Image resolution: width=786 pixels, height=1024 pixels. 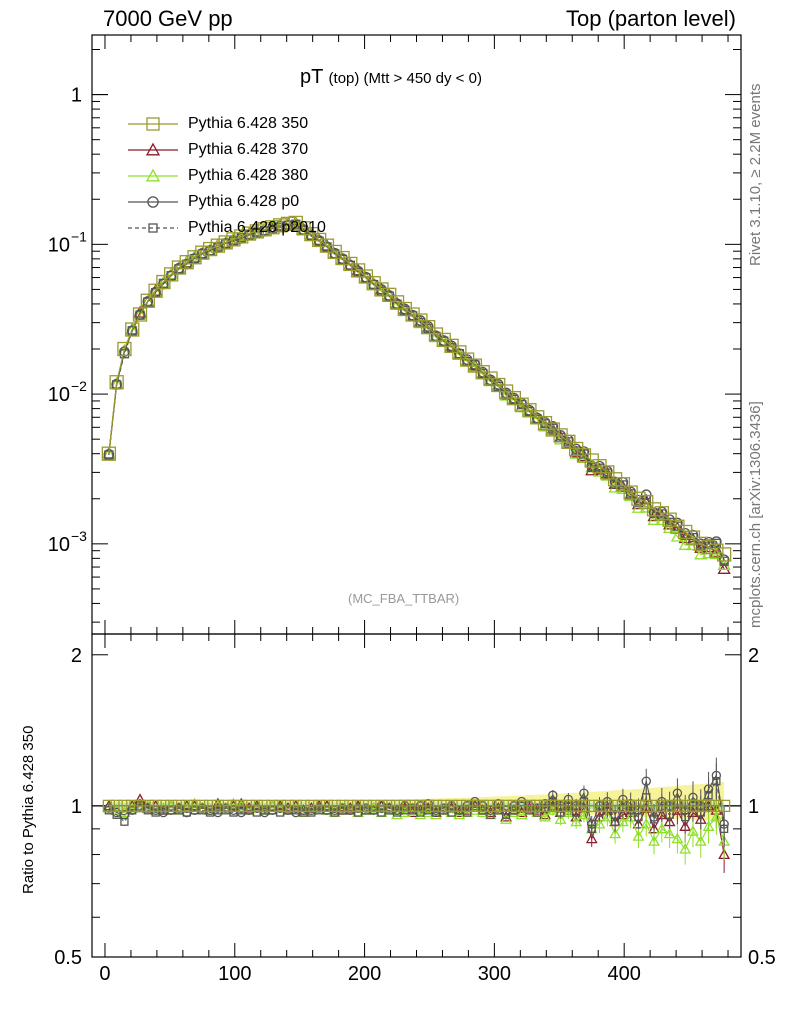 What do you see at coordinates (104, 974) in the screenshot?
I see `x-tick-label: 0` at bounding box center [104, 974].